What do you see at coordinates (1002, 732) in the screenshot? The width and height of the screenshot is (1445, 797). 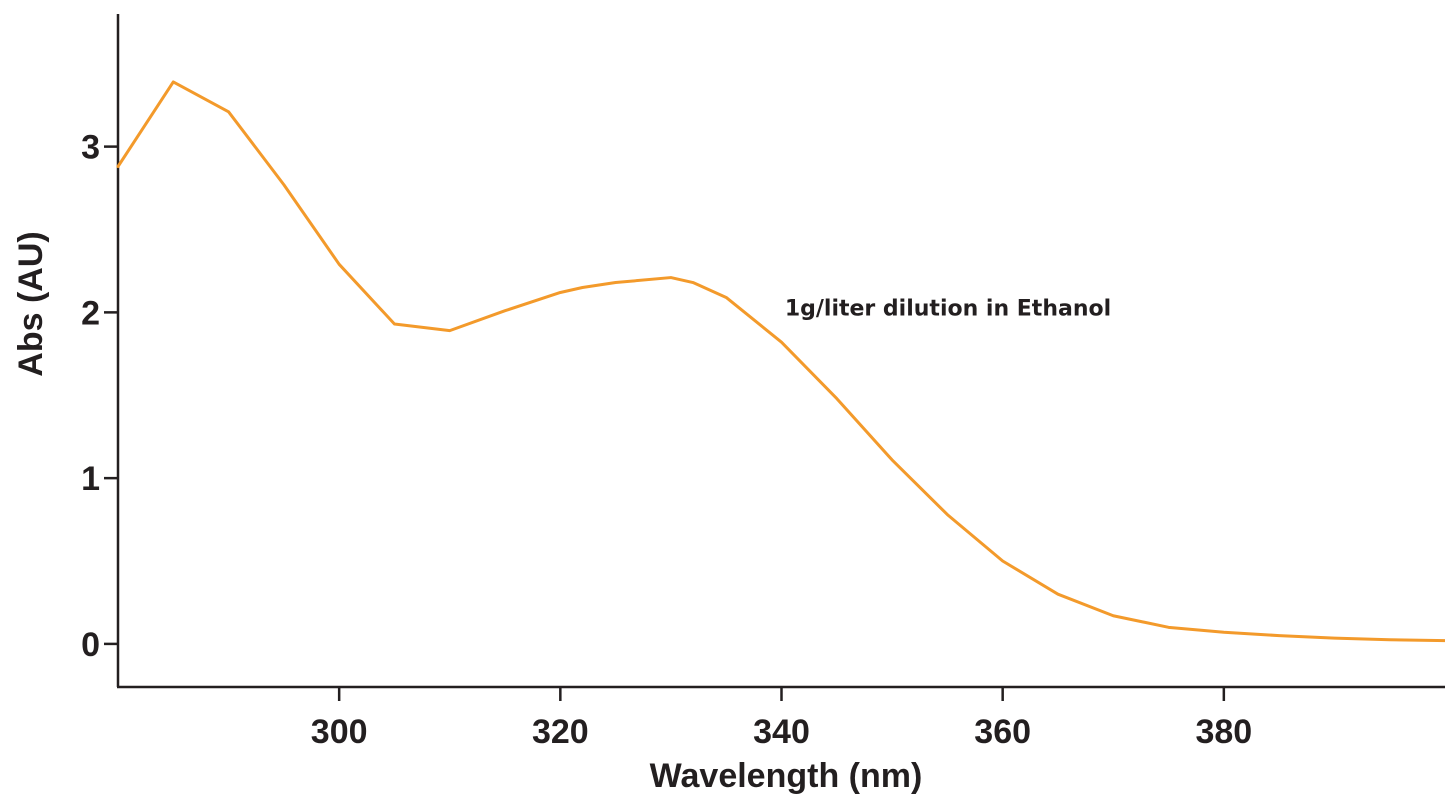 I see `x-tick-label: 360` at bounding box center [1002, 732].